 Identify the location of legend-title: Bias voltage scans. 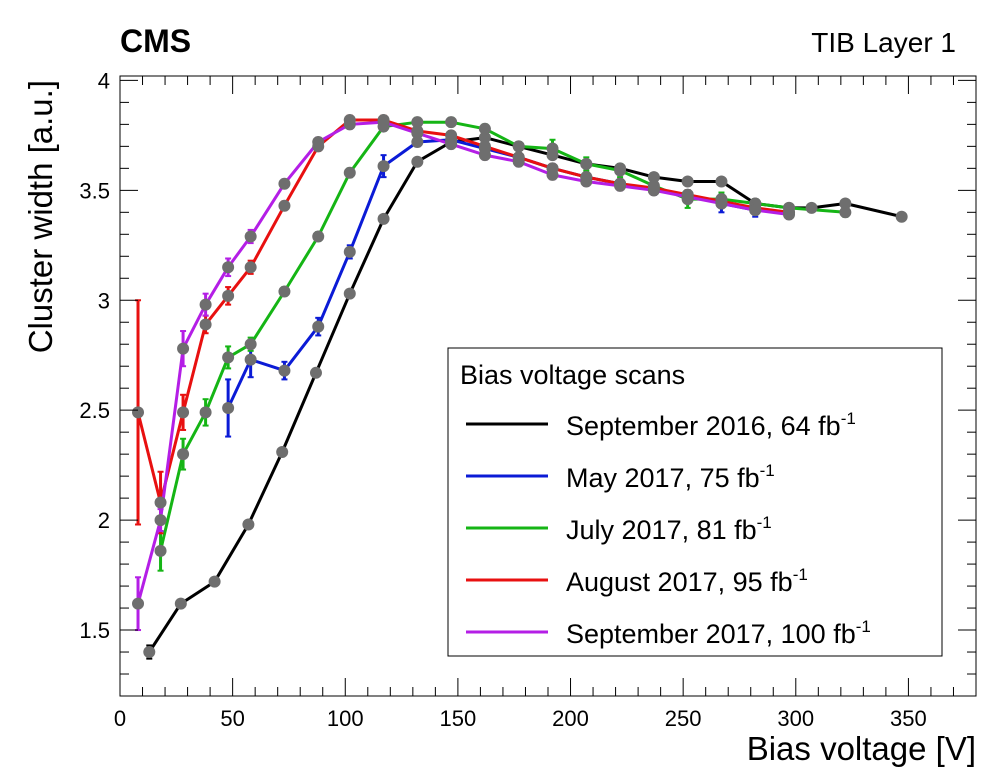
(572, 375).